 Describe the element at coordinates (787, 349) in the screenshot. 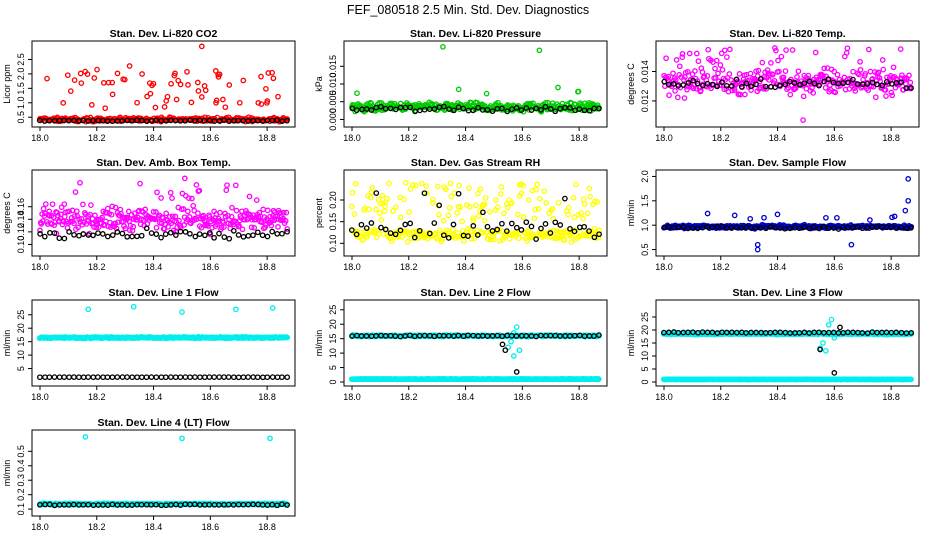

I see `data-points` at that location.